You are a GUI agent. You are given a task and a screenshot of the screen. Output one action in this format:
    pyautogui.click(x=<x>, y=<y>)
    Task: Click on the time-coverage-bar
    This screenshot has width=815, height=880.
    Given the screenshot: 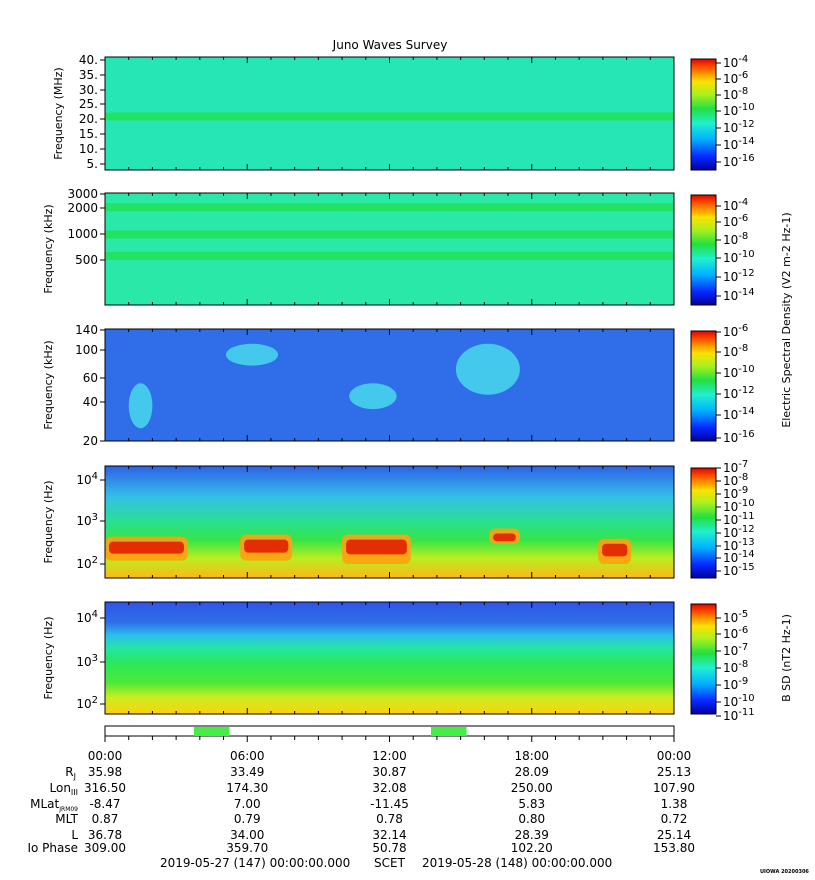 What is the action you would take?
    pyautogui.click(x=389, y=733)
    